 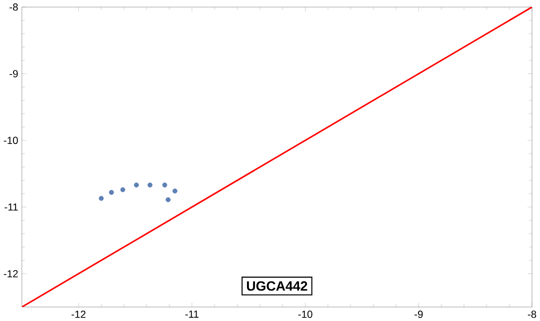 What do you see at coordinates (277, 286) in the screenshot?
I see `annotation: UGCA442` at bounding box center [277, 286].